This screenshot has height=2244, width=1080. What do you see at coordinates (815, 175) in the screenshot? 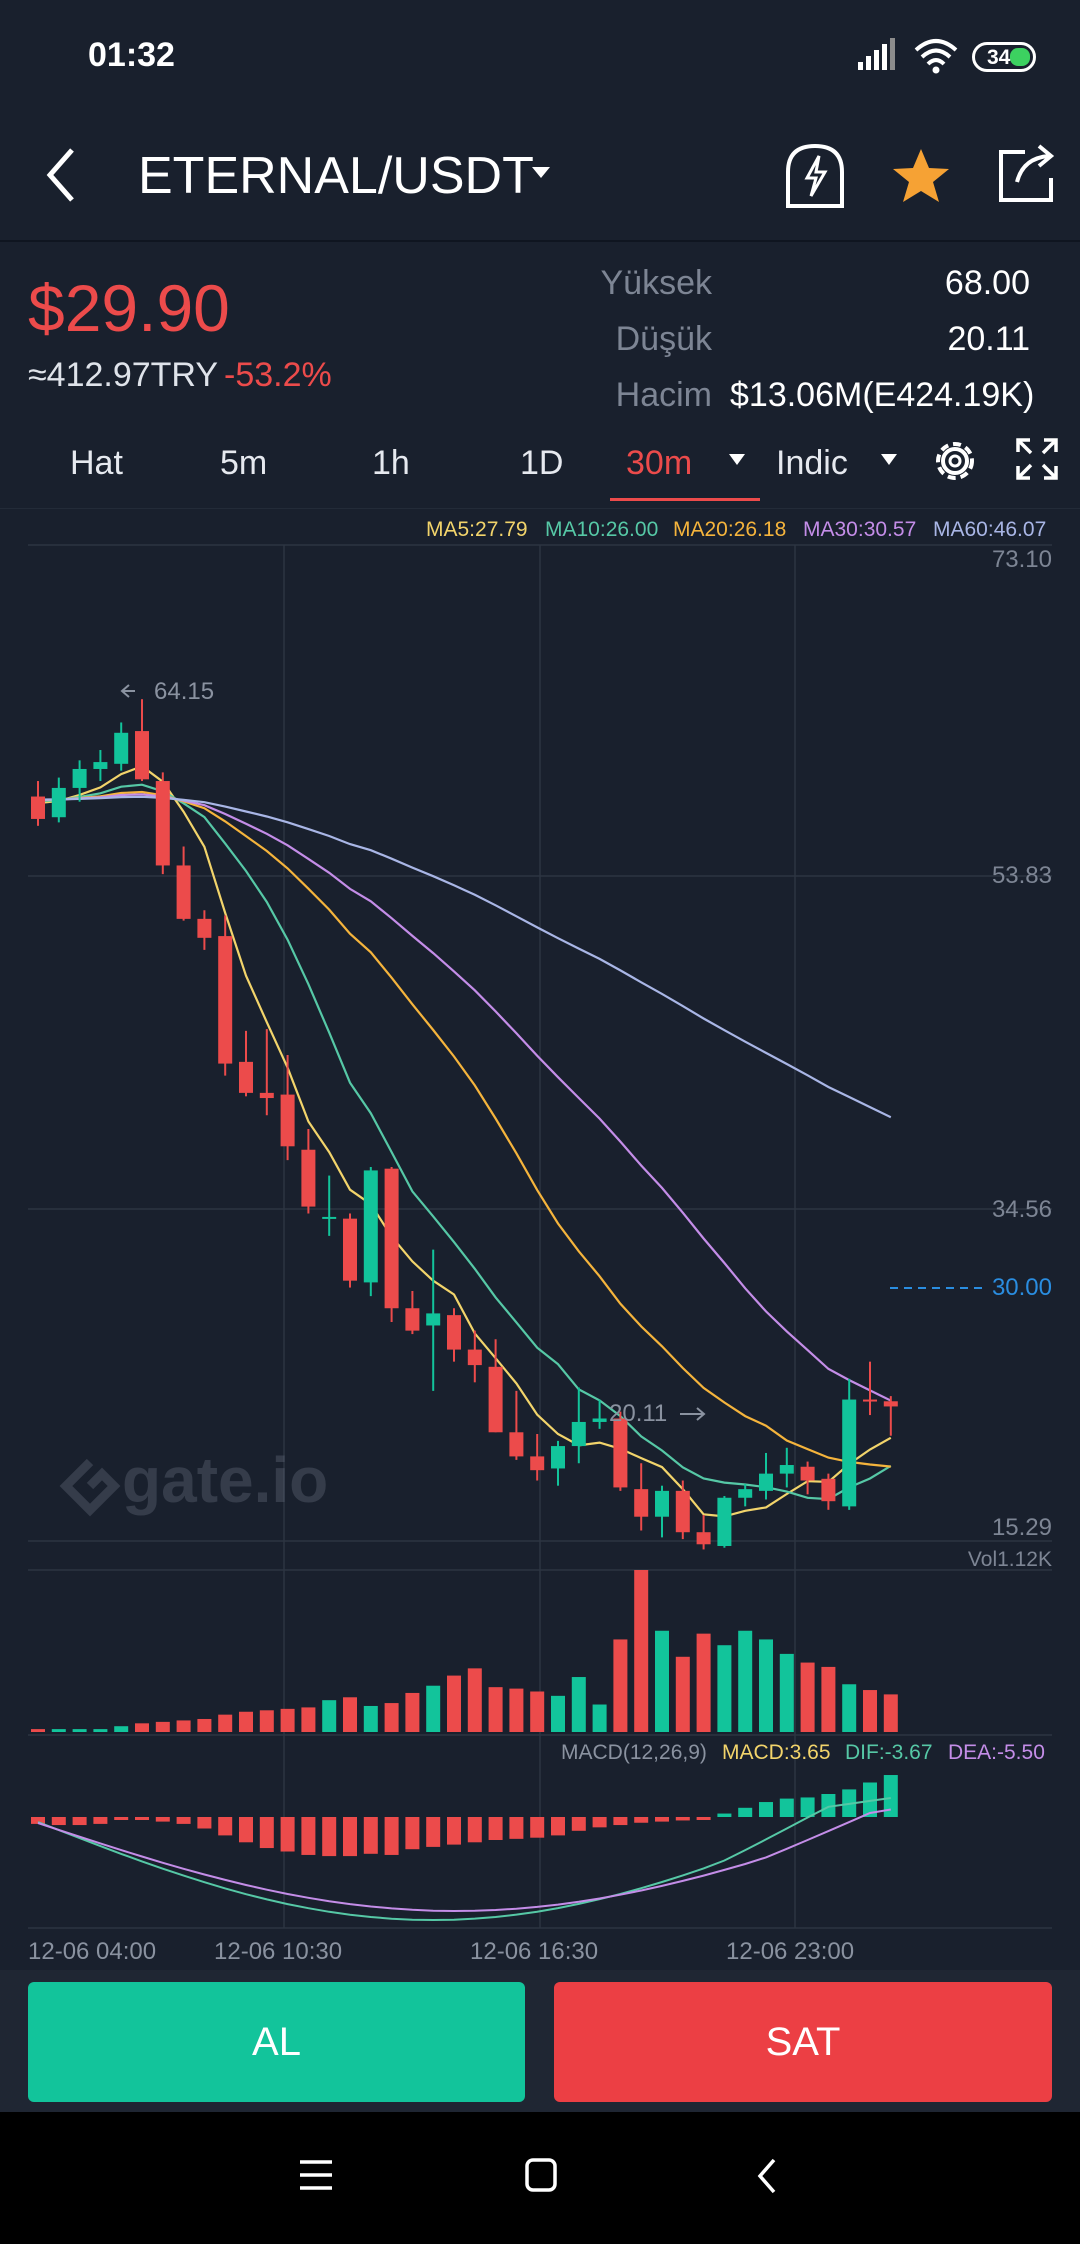
I see `price-alert-icon` at bounding box center [815, 175].